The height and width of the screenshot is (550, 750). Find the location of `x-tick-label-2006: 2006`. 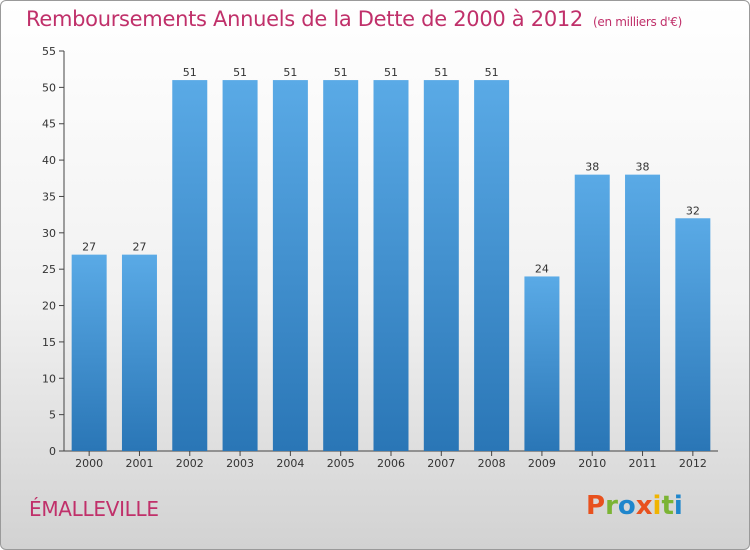

x-tick-label-2006: 2006 is located at coordinates (391, 463).